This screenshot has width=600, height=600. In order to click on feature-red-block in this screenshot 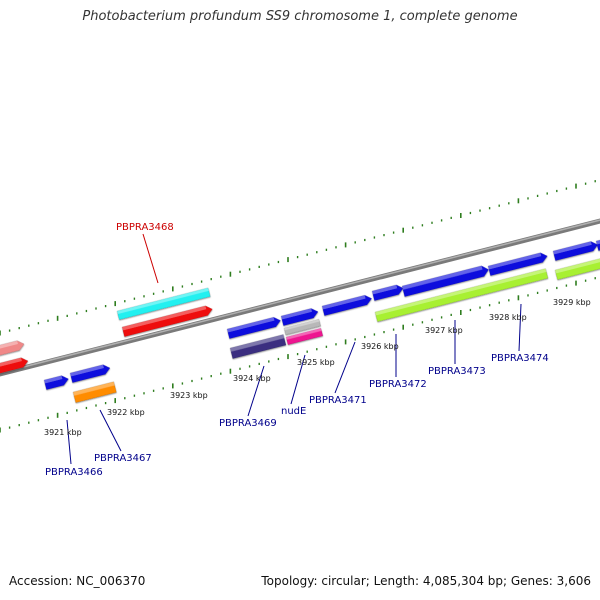, I will do `click(167, 320)`.